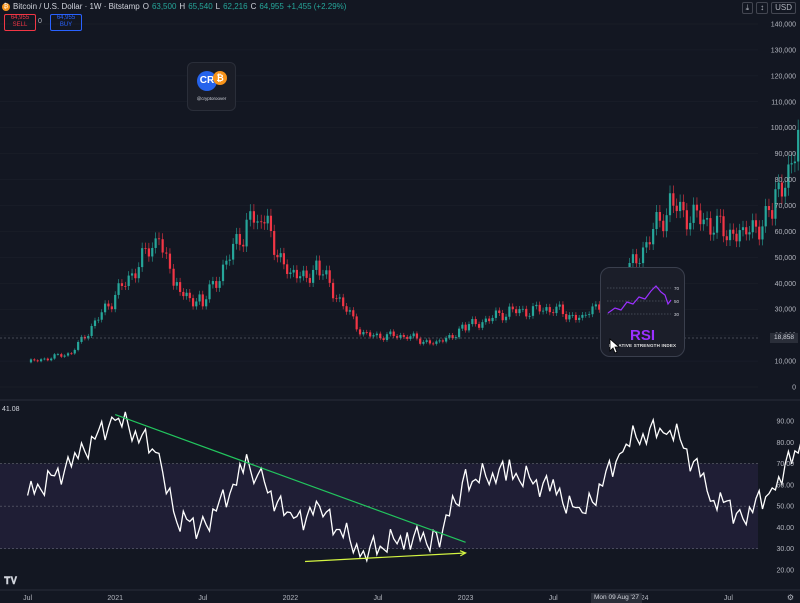 Image resolution: width=800 pixels, height=603 pixels. What do you see at coordinates (66, 22) in the screenshot?
I see `buy-button: 64,955 BUY` at bounding box center [66, 22].